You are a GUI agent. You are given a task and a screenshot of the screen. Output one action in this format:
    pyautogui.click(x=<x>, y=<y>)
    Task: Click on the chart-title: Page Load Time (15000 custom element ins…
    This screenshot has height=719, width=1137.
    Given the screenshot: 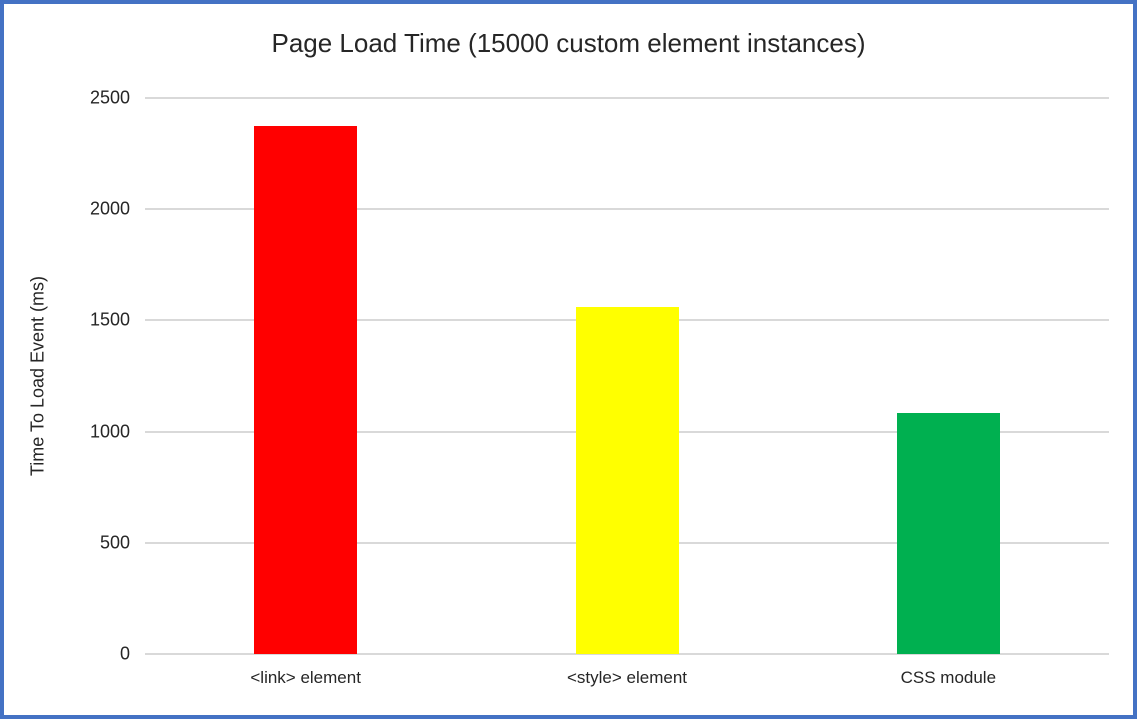 What is the action you would take?
    pyautogui.click(x=568, y=43)
    